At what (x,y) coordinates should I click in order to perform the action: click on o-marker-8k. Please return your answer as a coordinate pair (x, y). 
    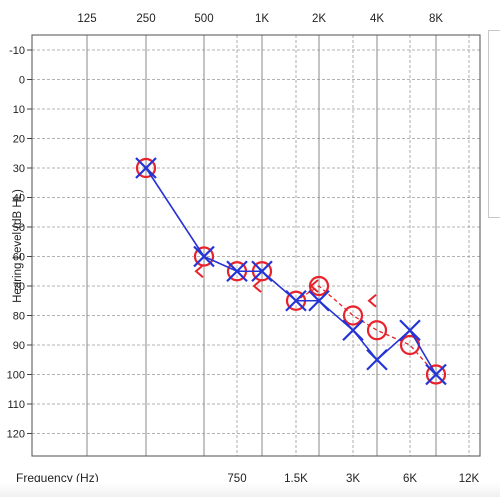
    Looking at the image, I should click on (436, 374).